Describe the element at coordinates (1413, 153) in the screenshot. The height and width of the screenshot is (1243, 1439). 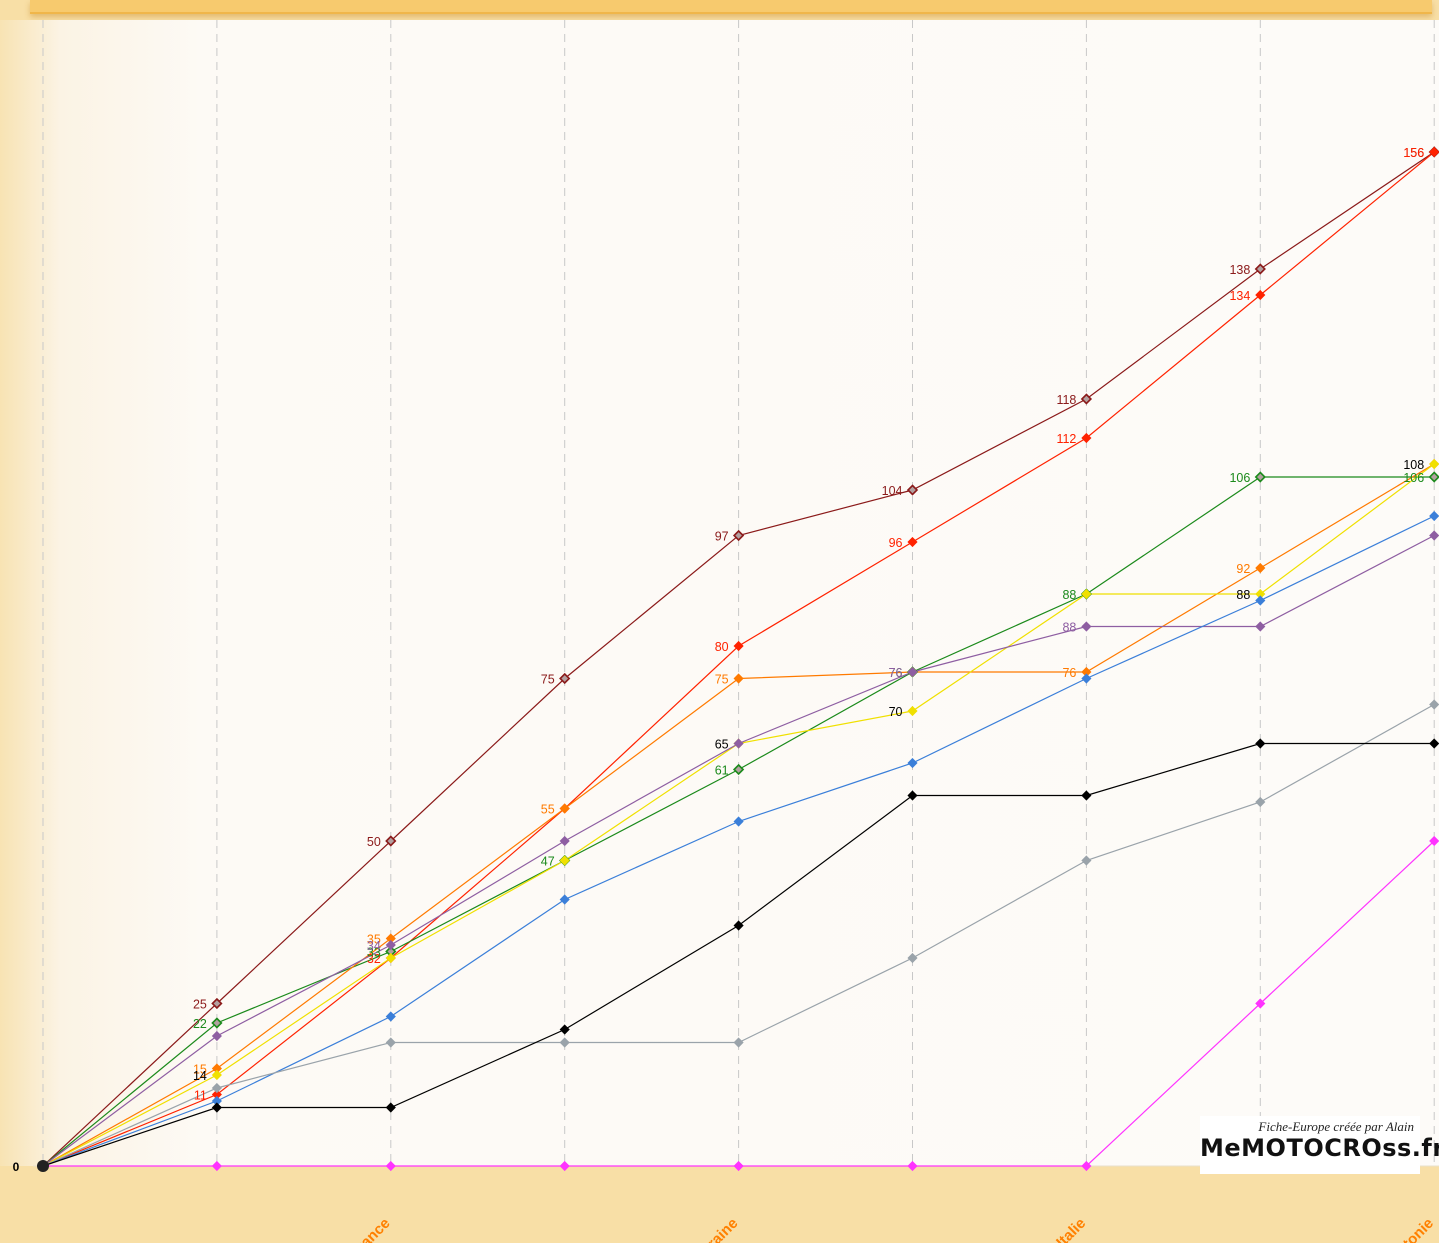
I see `data-label: 156` at that location.